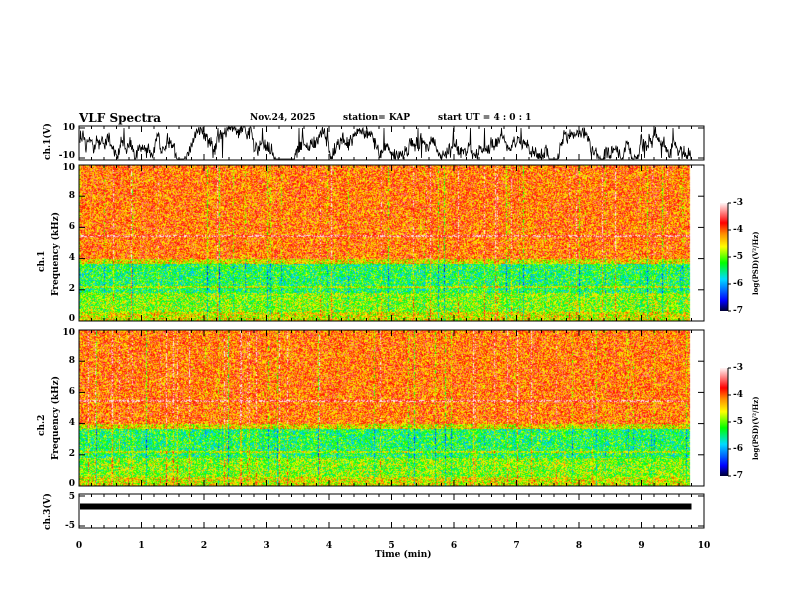 This screenshot has height=612, width=792. Describe the element at coordinates (579, 545) in the screenshot. I see `x-tick-label: 8` at that location.